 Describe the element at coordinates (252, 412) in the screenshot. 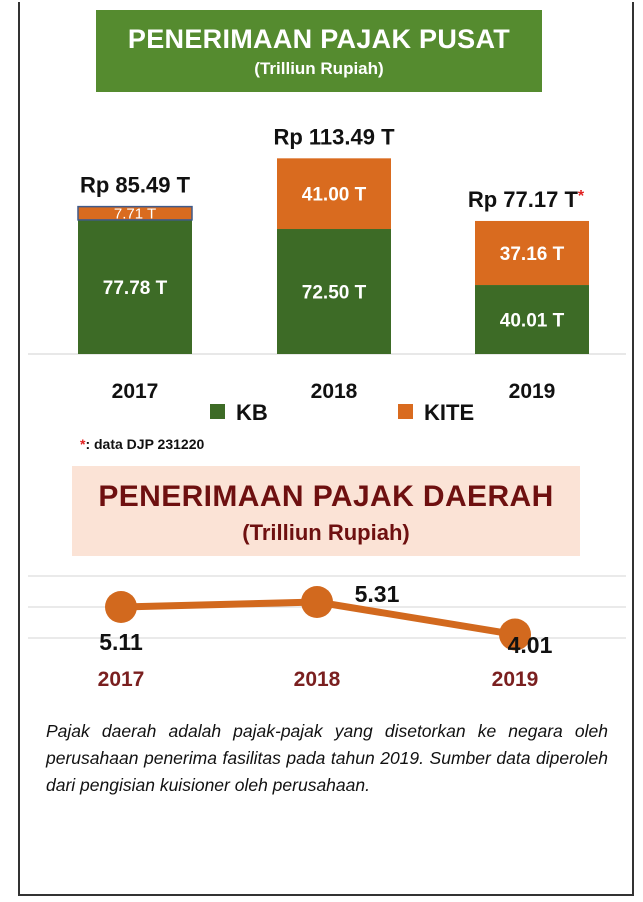

I see `legend-label-kb: KB` at that location.